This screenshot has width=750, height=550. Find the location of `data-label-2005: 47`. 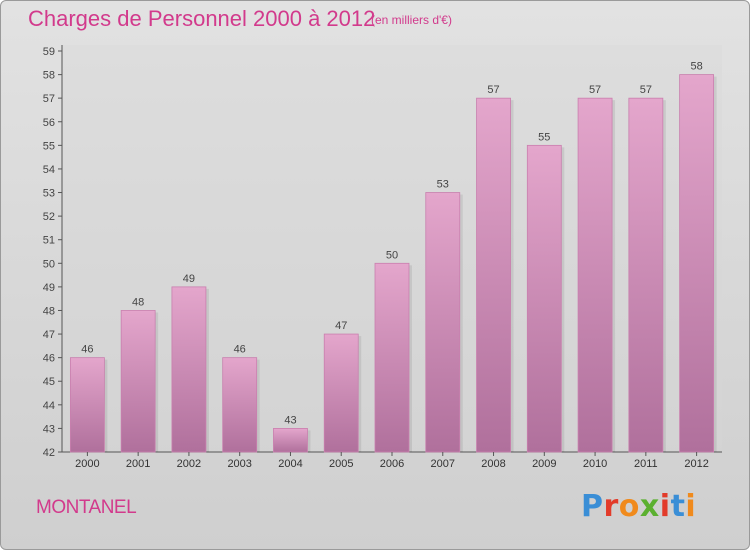

data-label-2005: 47 is located at coordinates (341, 326).